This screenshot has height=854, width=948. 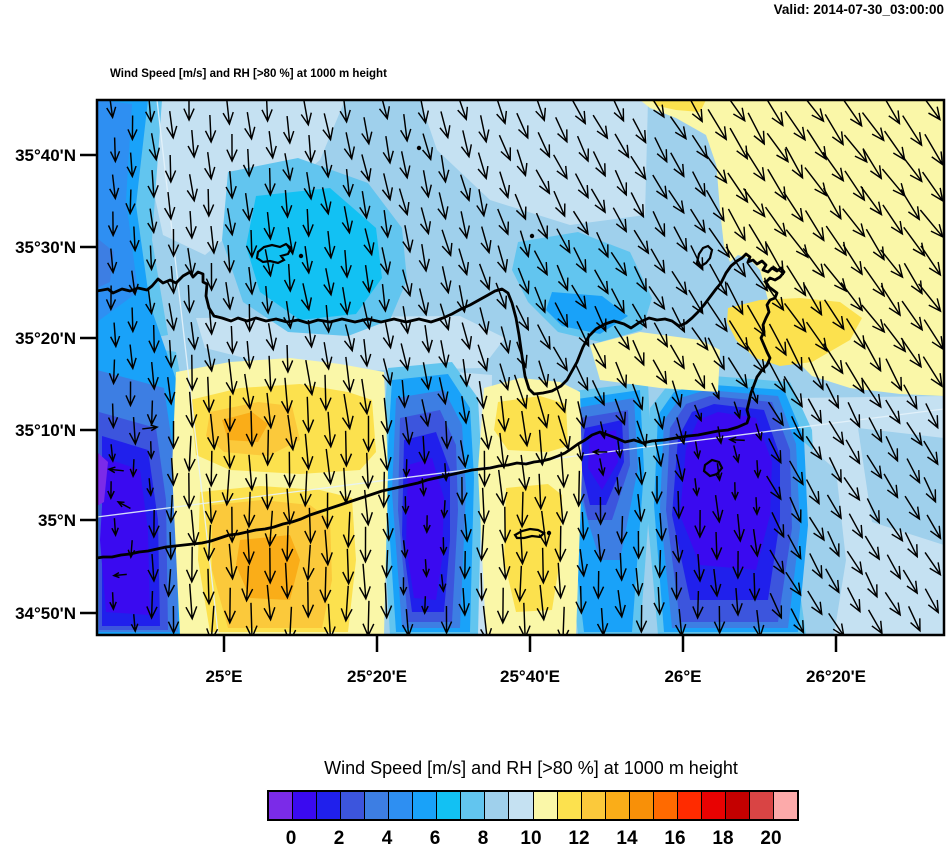 What do you see at coordinates (836, 676) in the screenshot?
I see `x-axis-label: 26°20'E` at bounding box center [836, 676].